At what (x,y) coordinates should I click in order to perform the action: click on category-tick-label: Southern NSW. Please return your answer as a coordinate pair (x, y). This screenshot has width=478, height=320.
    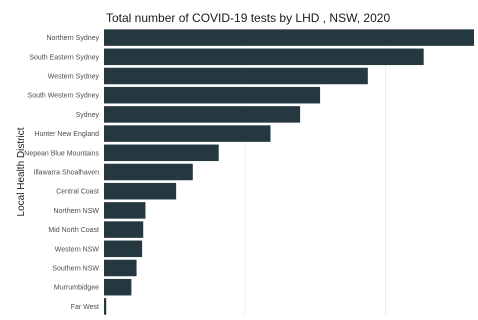
    Looking at the image, I should click on (75, 269).